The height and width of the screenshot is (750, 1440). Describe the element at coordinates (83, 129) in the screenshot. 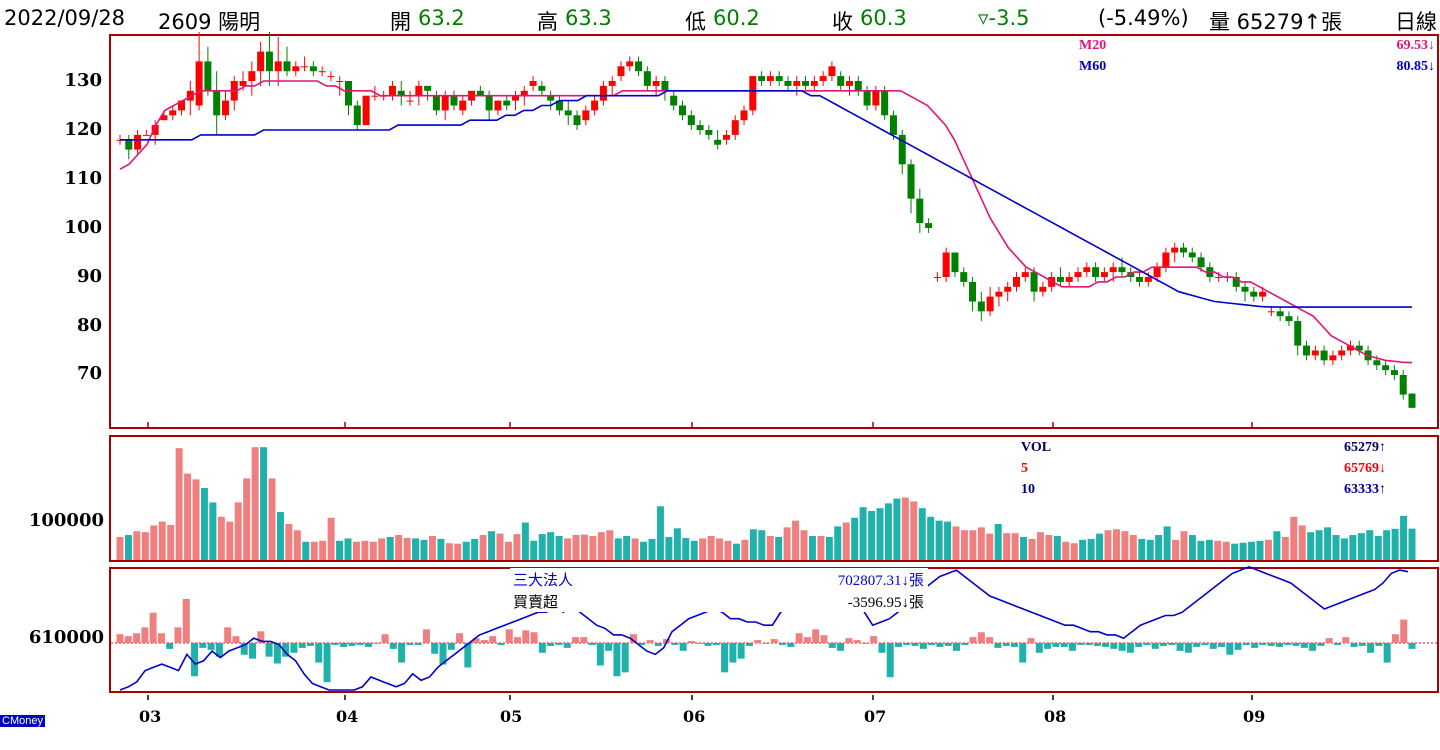

I see `price-tick-label: 120` at that location.